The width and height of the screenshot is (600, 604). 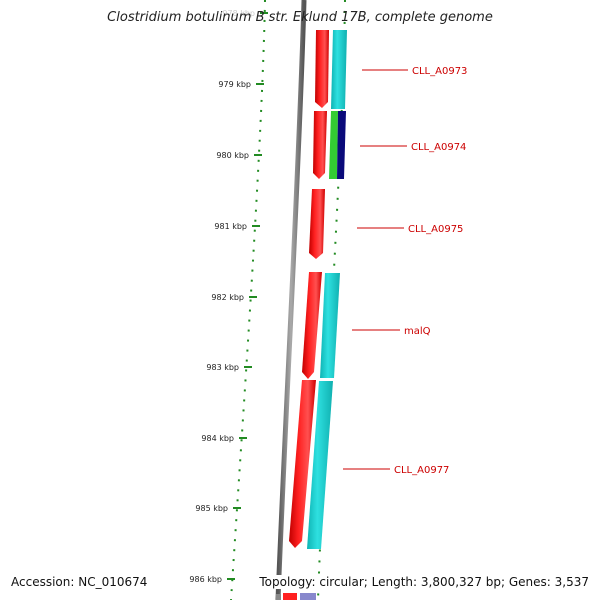 What do you see at coordinates (421, 470) in the screenshot?
I see `feature-label-CLL_A0977: CLL_A0977` at bounding box center [421, 470].